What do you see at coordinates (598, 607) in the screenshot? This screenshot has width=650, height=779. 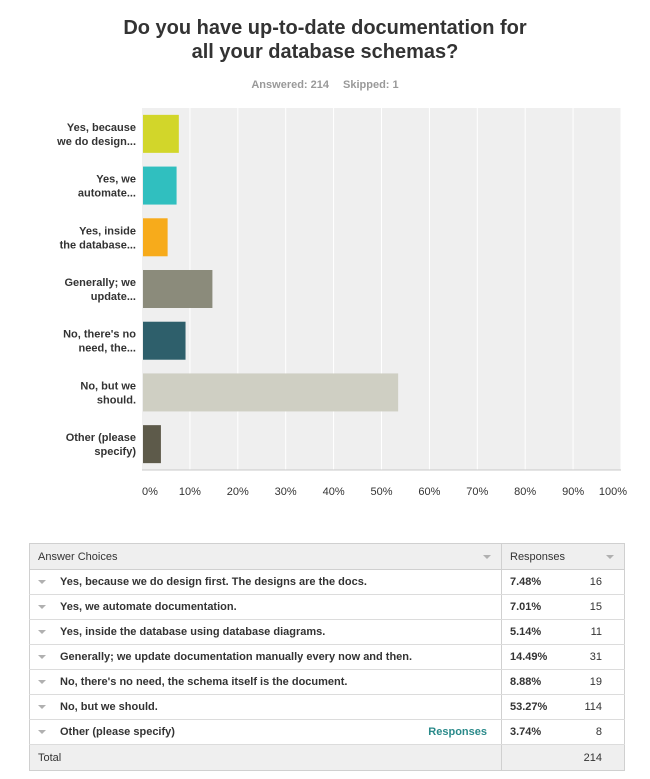 I see `response-count: 15` at bounding box center [598, 607].